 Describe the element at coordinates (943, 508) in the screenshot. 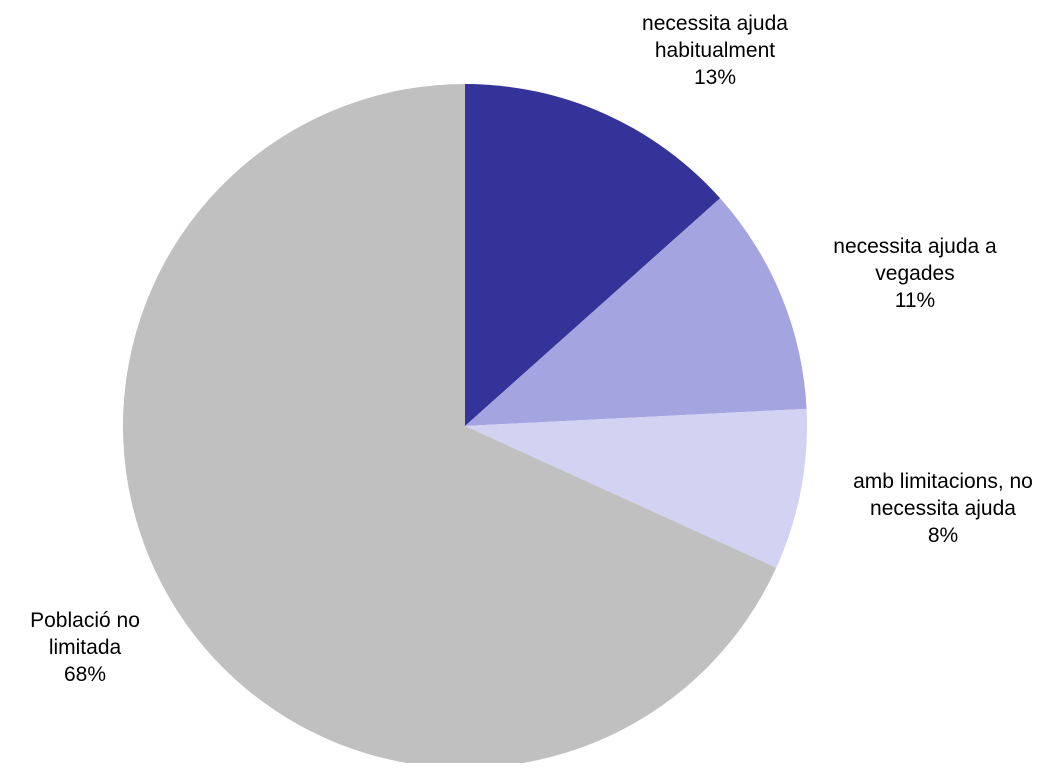

I see `slice-label-2-line-1: necessita ajuda` at that location.